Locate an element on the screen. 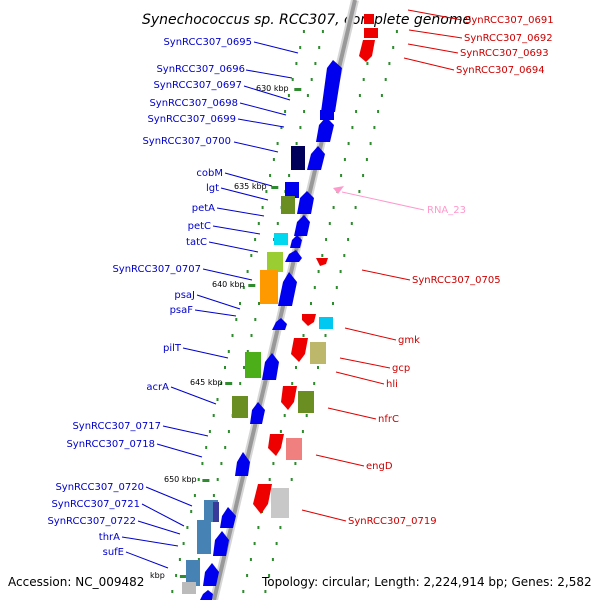  gene-cobM is located at coordinates (292, 190).